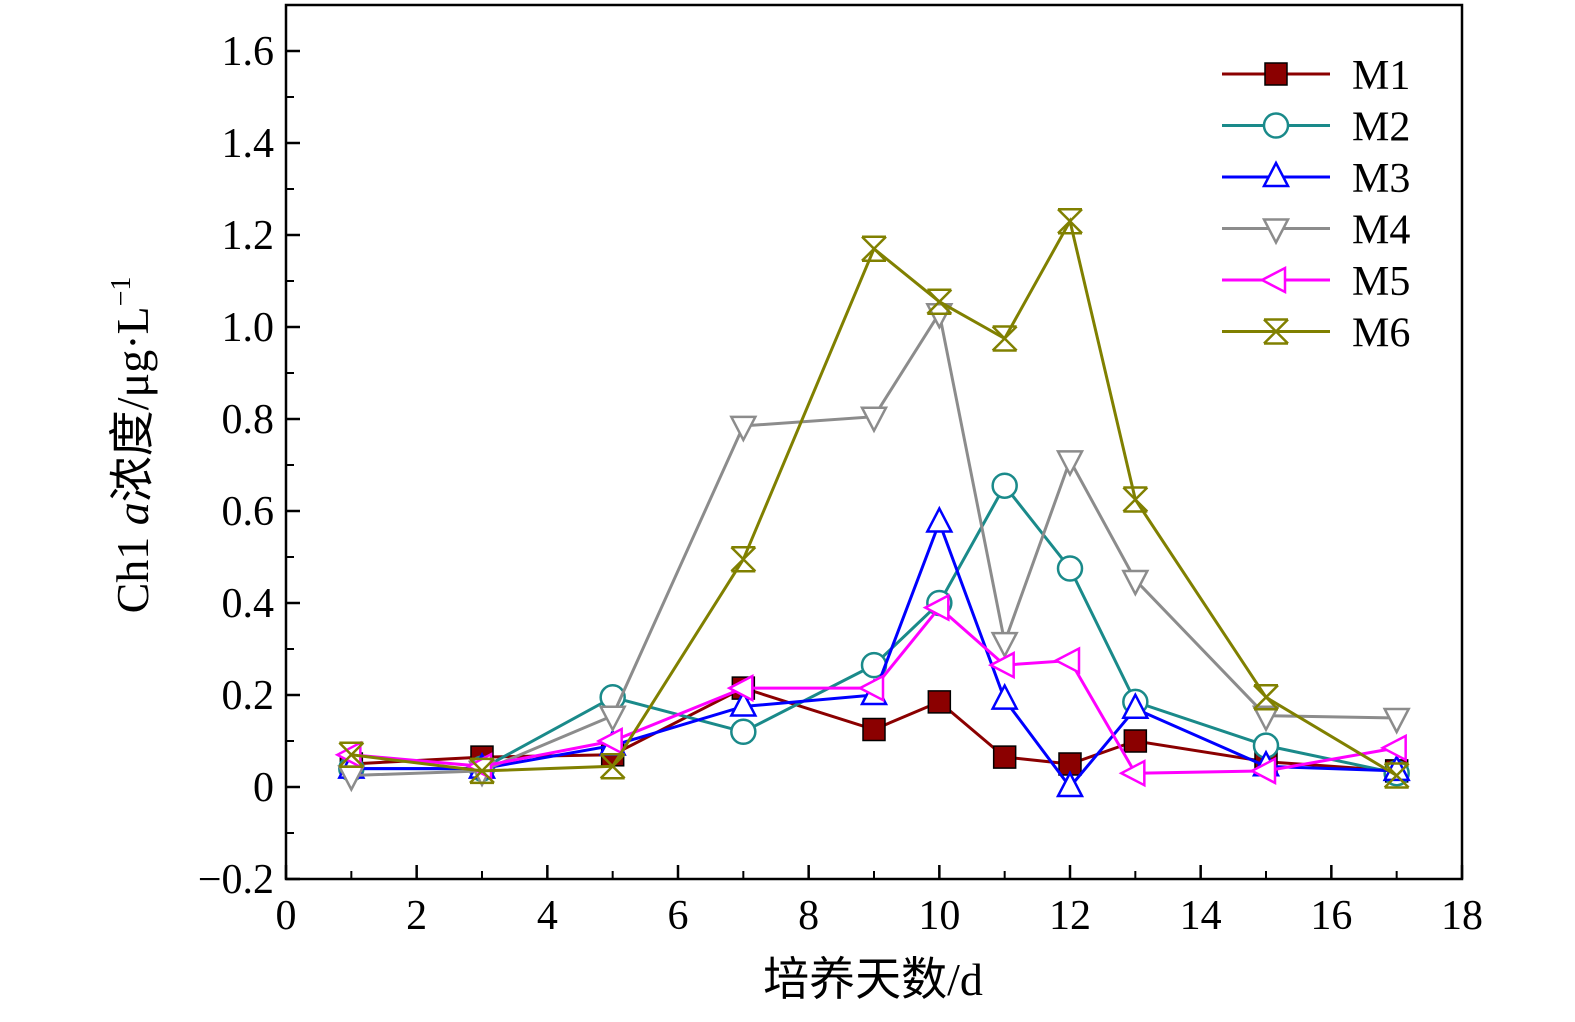  I want to click on legend-entry-m5: M5, so click(1316, 282).